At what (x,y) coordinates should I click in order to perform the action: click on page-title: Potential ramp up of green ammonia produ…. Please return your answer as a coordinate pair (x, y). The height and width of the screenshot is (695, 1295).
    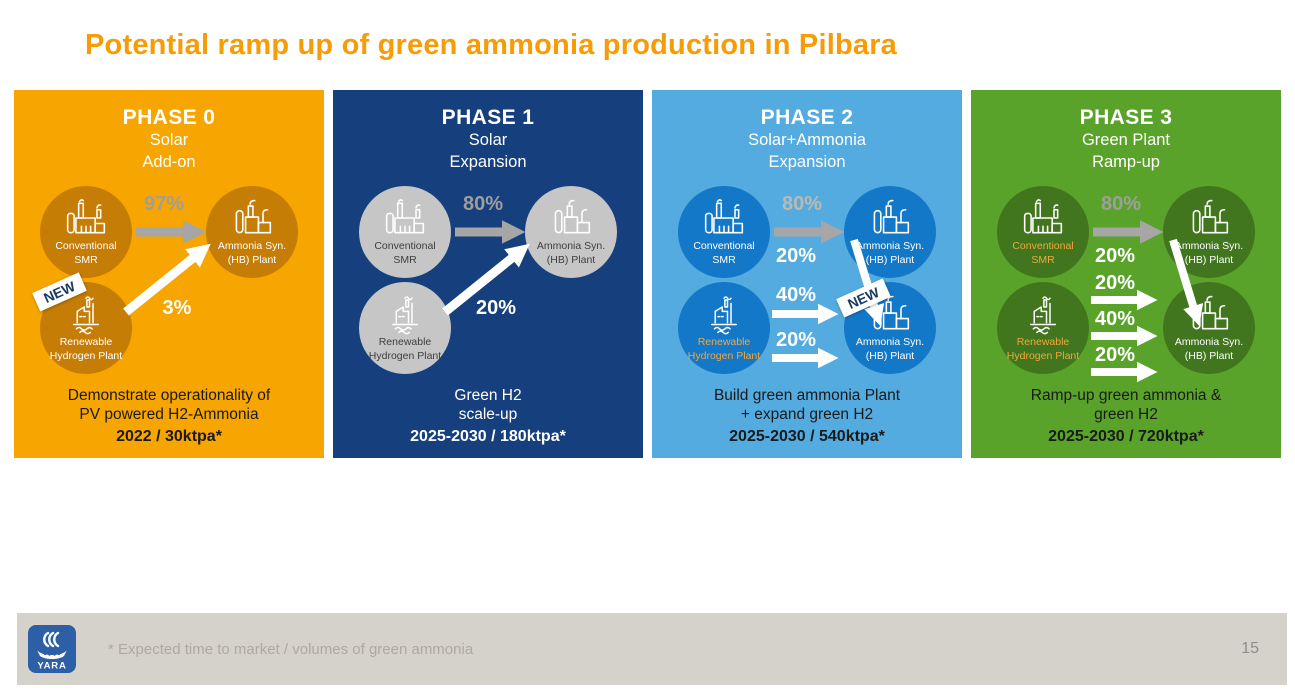
    Looking at the image, I should click on (491, 45).